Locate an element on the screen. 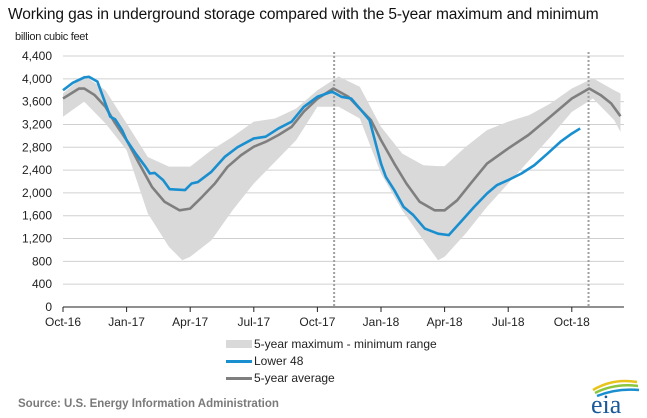 This screenshot has width=647, height=418. y-tick-label: 4,000 is located at coordinates (37, 79).